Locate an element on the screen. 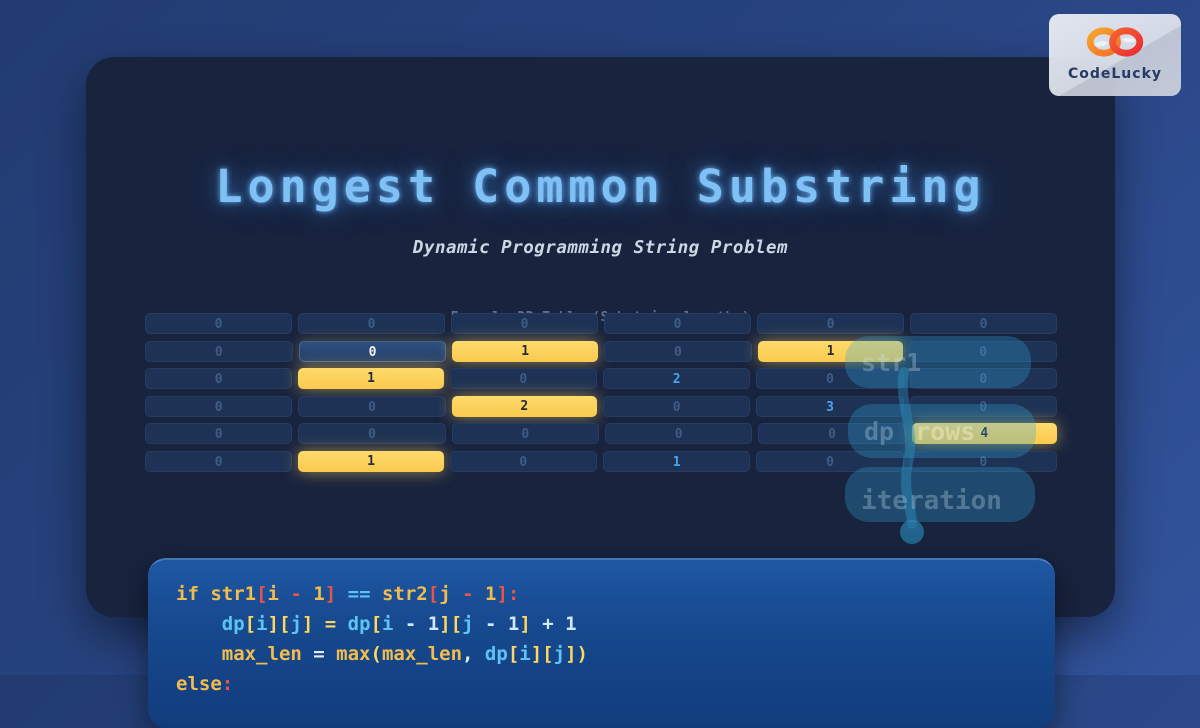  infinity-icon is located at coordinates (1115, 42).